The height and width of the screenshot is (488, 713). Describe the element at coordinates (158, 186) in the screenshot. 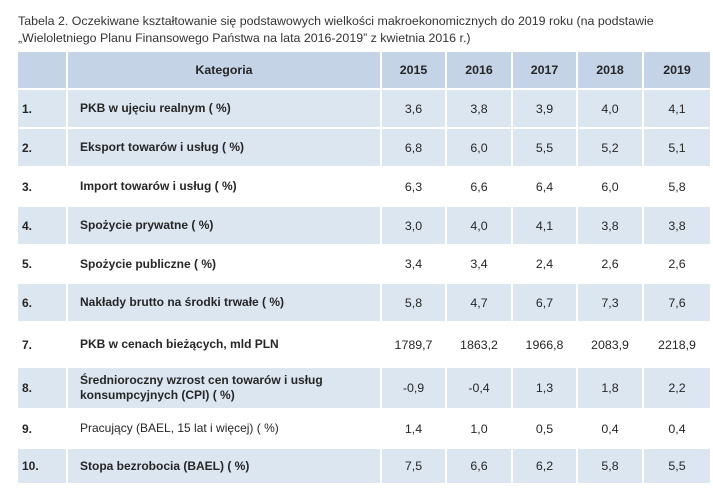

I see `row-label: Import towarów i usług ( %)` at that location.